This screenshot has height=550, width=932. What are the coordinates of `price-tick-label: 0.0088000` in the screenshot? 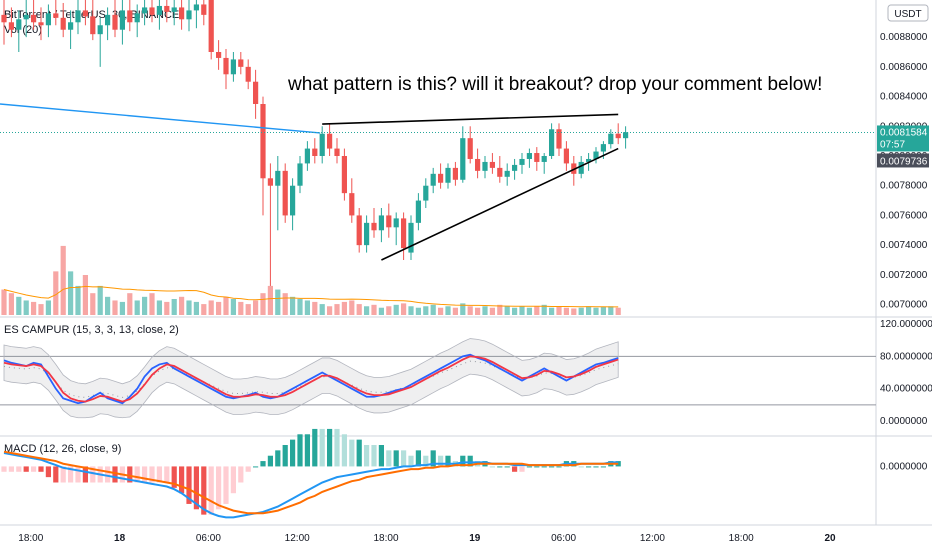 It's located at (904, 37).